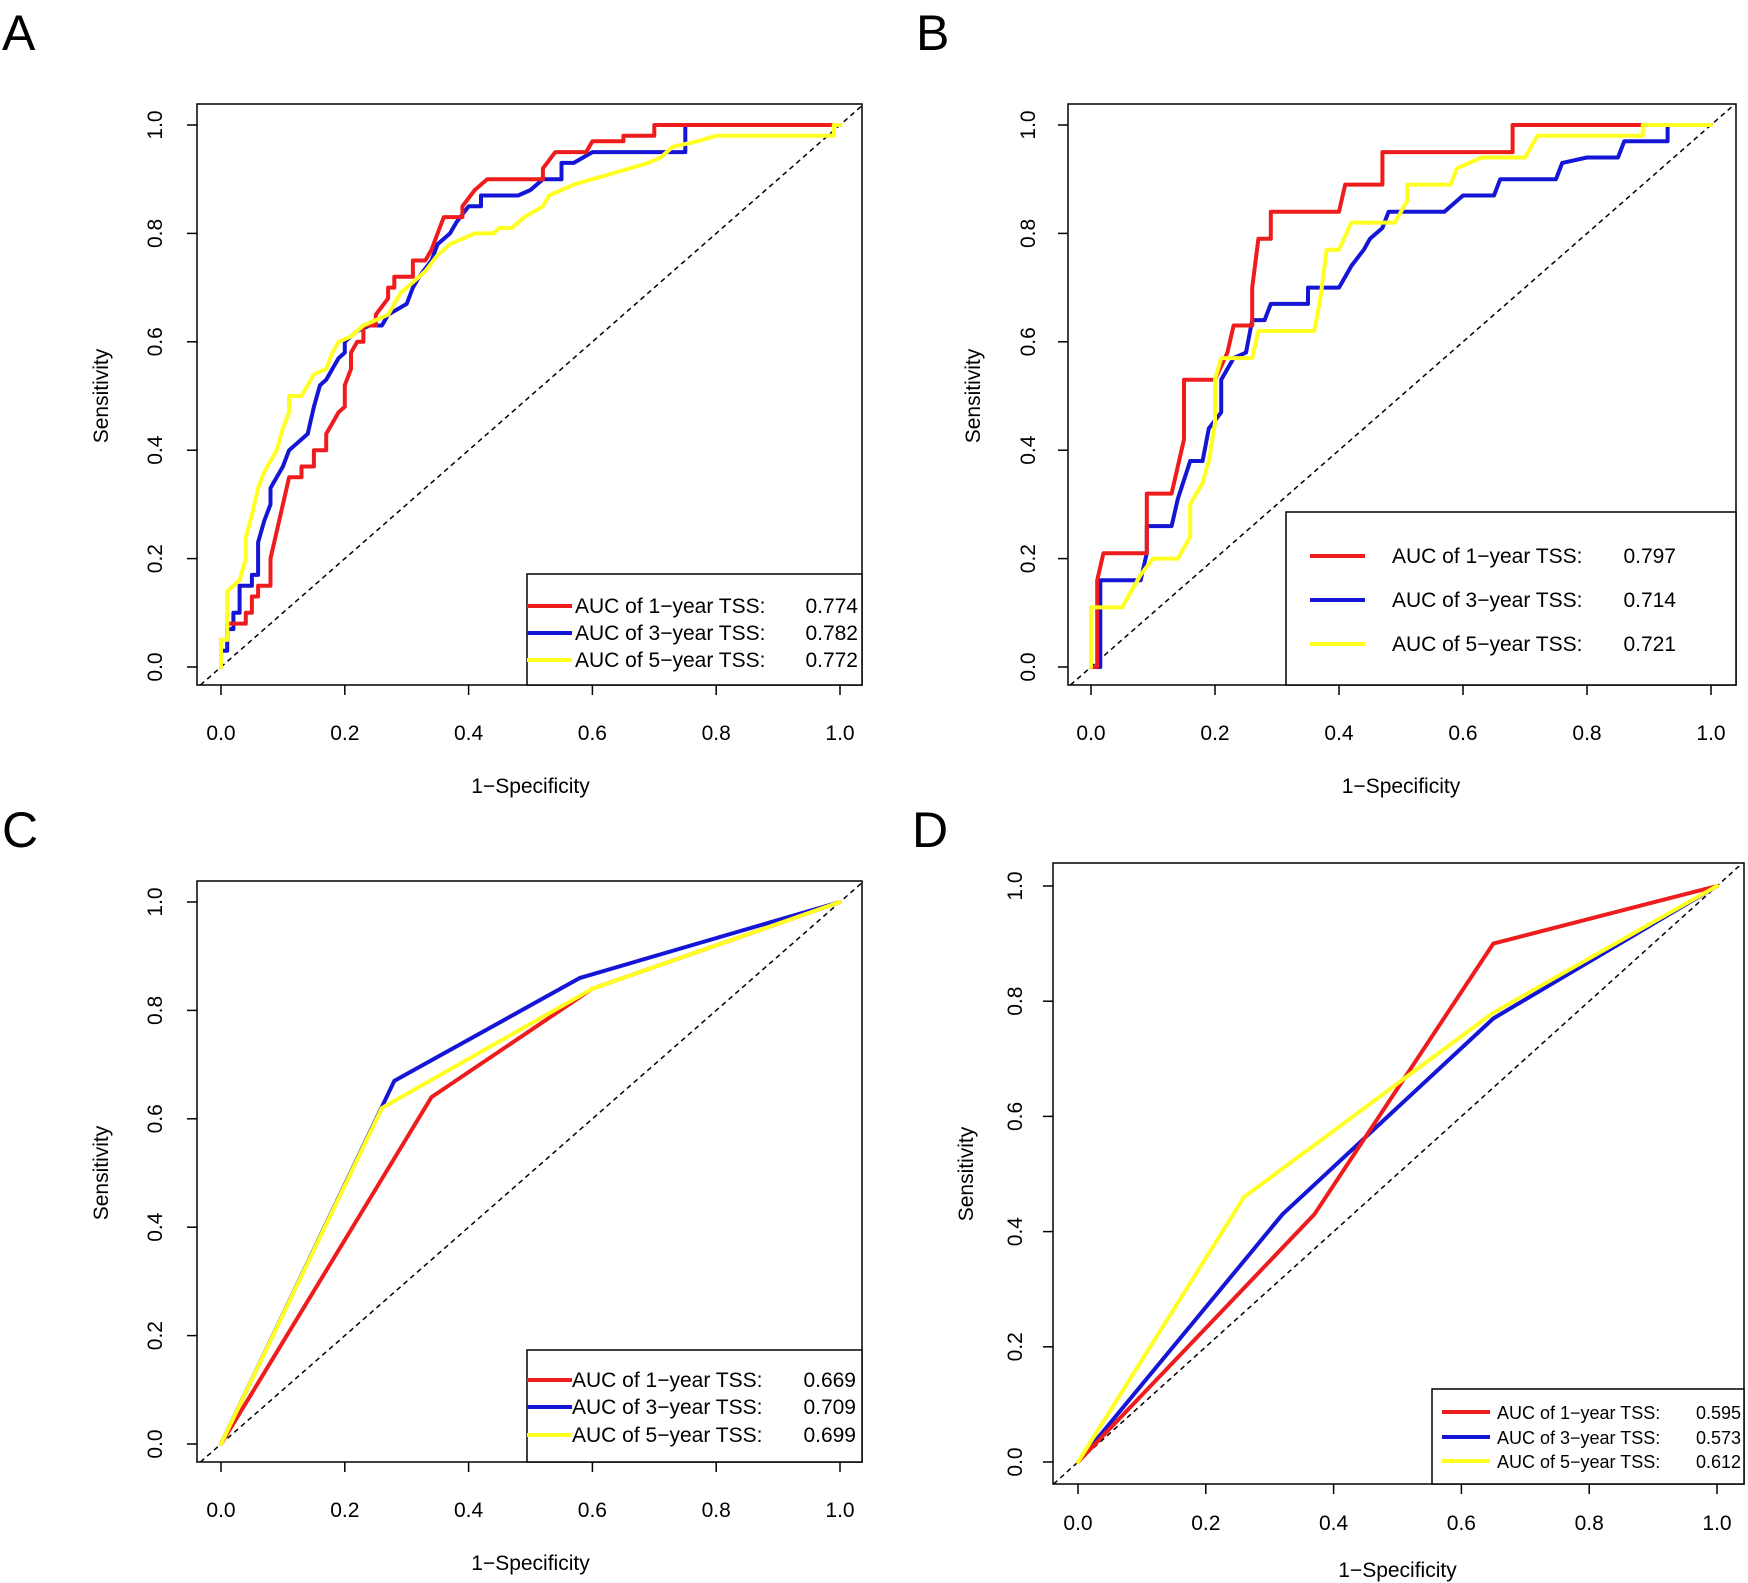 The width and height of the screenshot is (1748, 1583). What do you see at coordinates (20, 830) in the screenshot?
I see `panel-letter: C` at bounding box center [20, 830].